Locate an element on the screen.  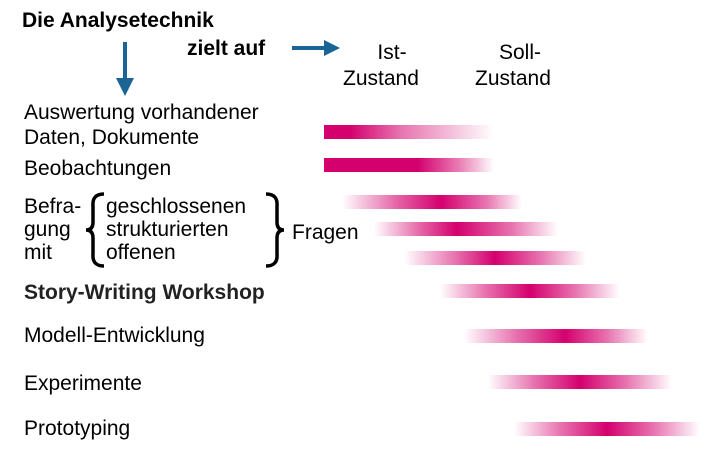
soll-label-line2: Zustand is located at coordinates (513, 78).